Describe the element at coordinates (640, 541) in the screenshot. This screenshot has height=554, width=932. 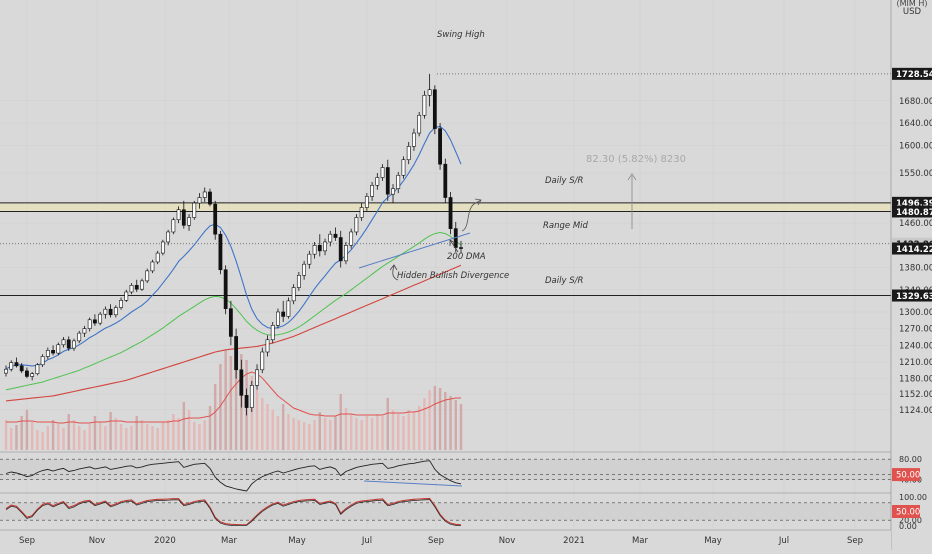
I see `time-axis-tick-label: Mar` at that location.